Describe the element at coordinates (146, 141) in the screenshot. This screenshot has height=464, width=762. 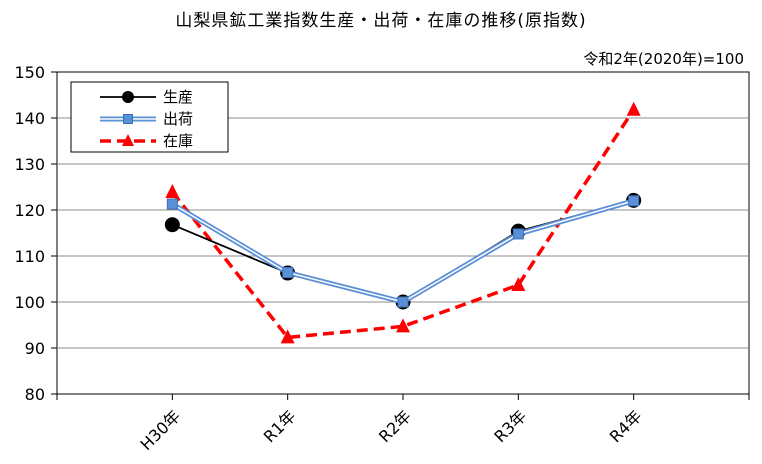
I see `legend-item: 在庫` at that location.